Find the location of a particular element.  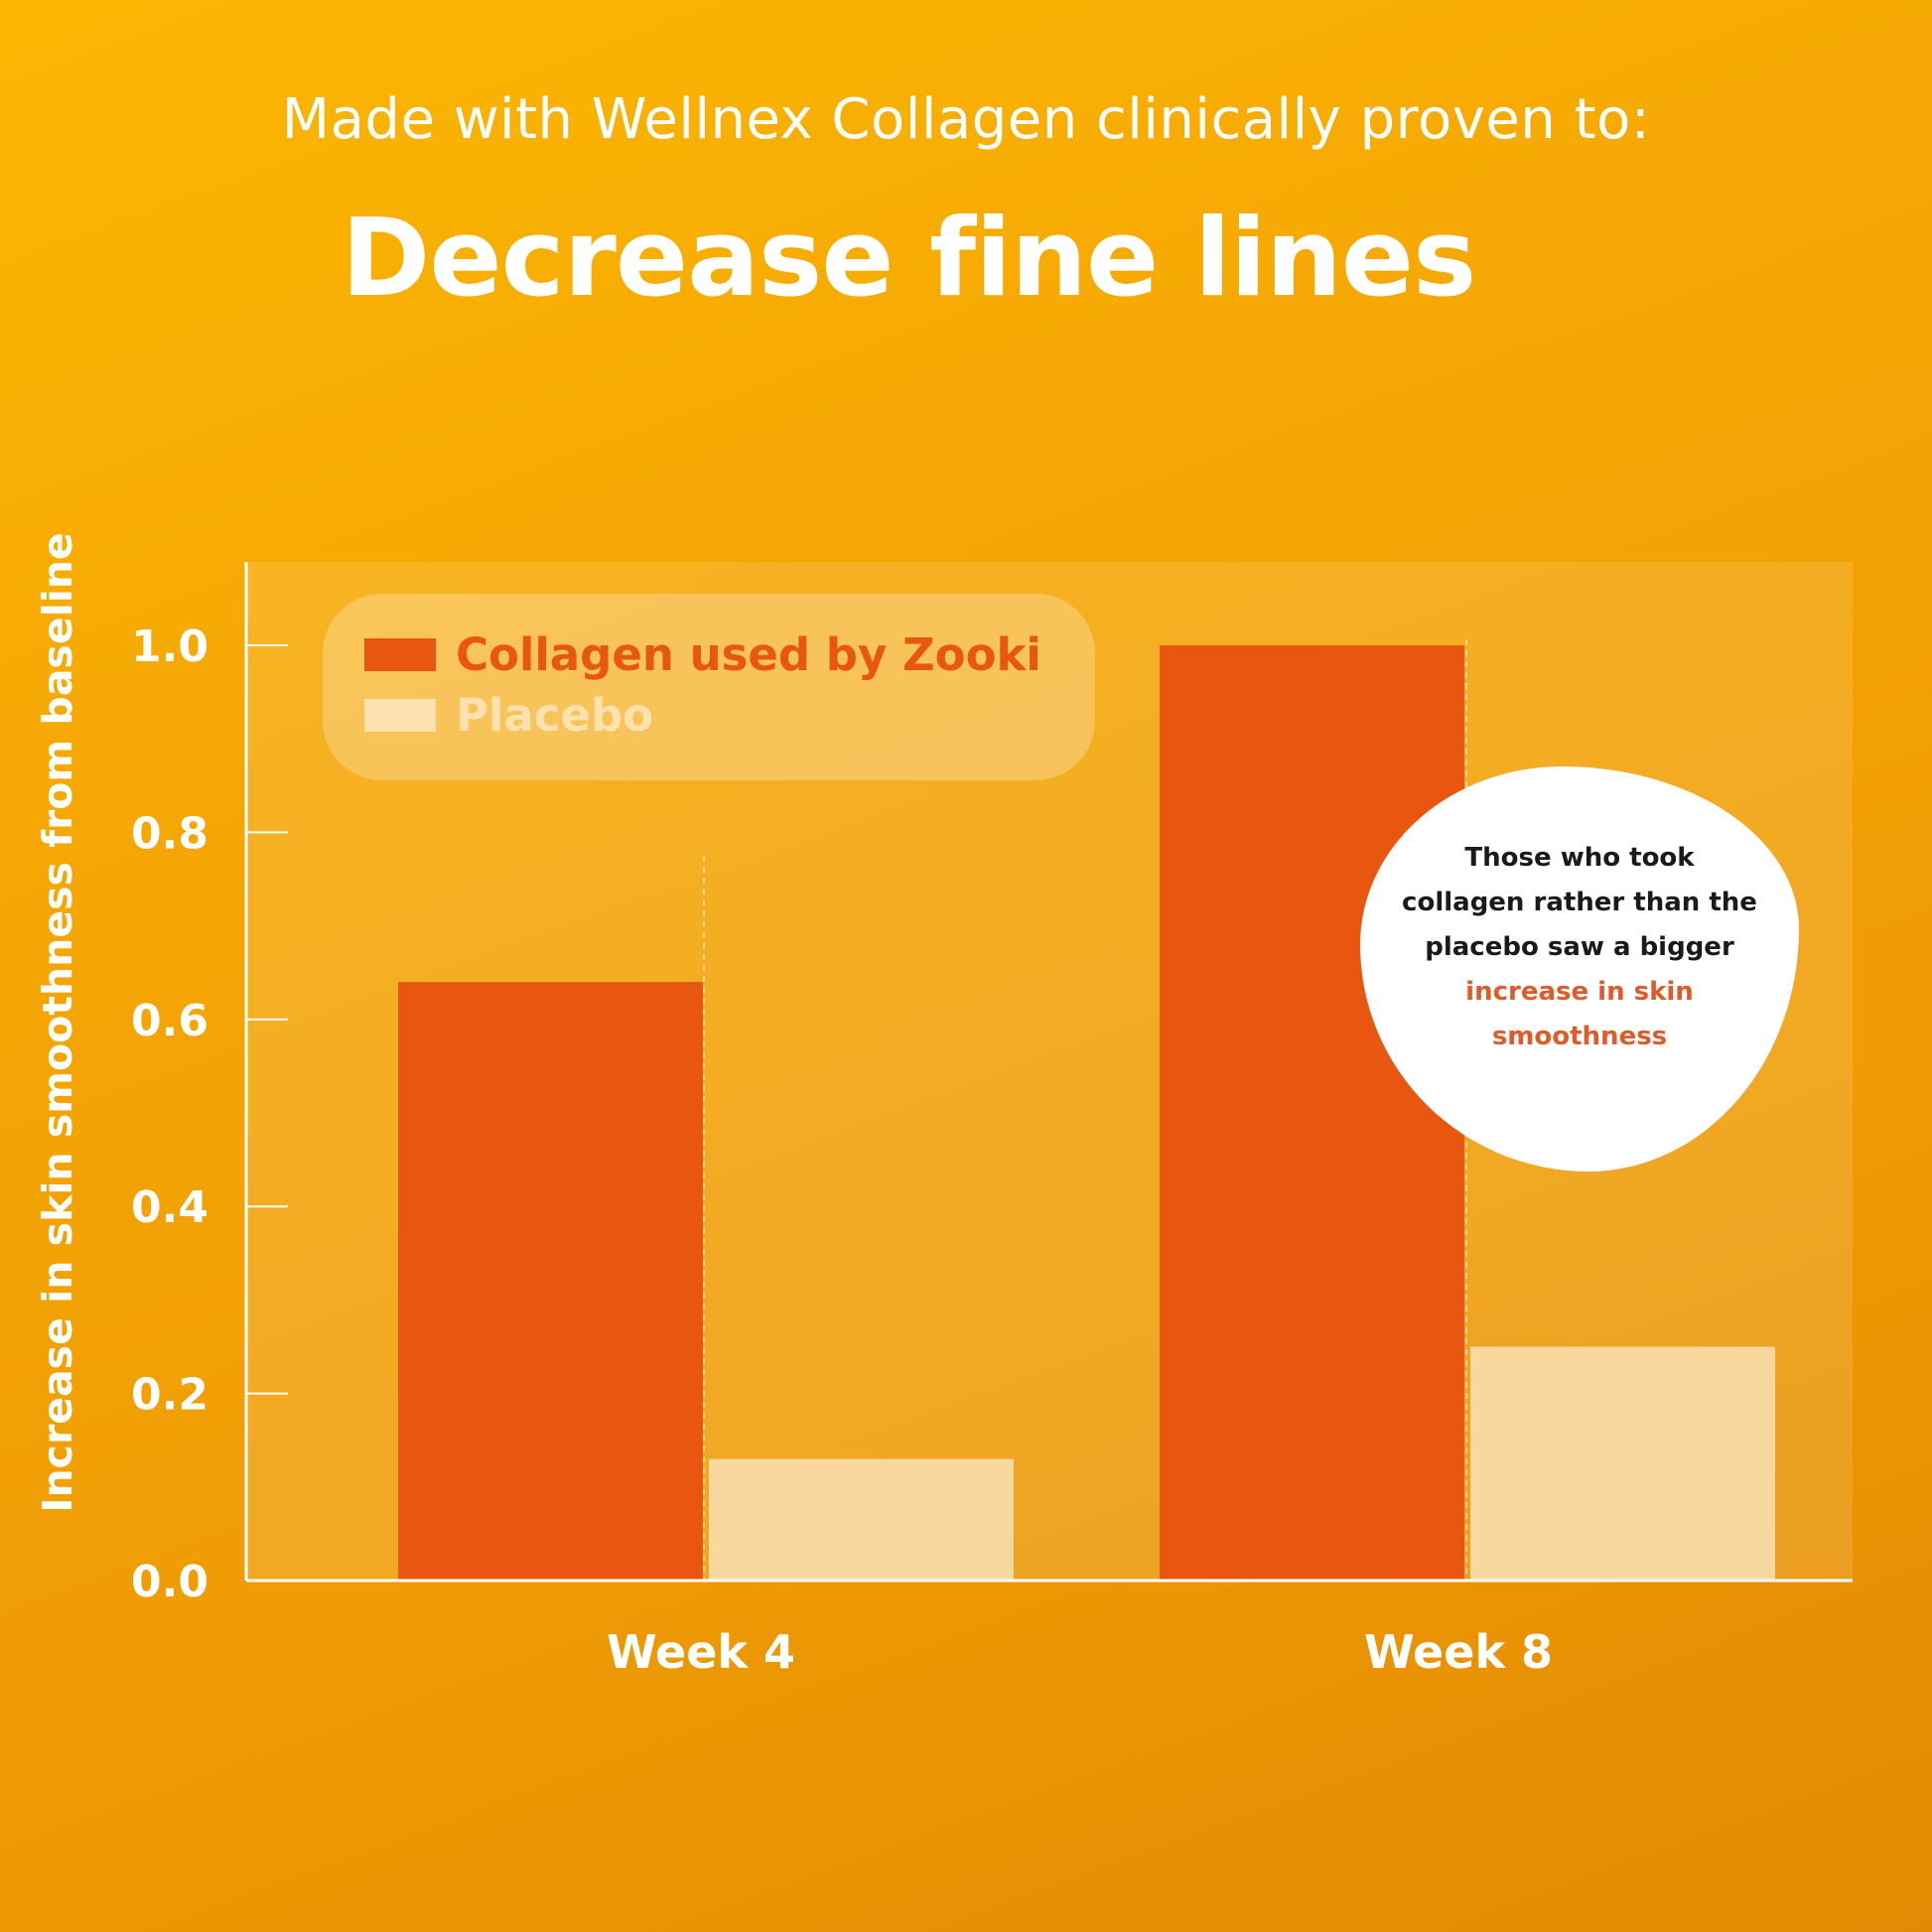

y-tick-label: 0.2 is located at coordinates (169, 1395).